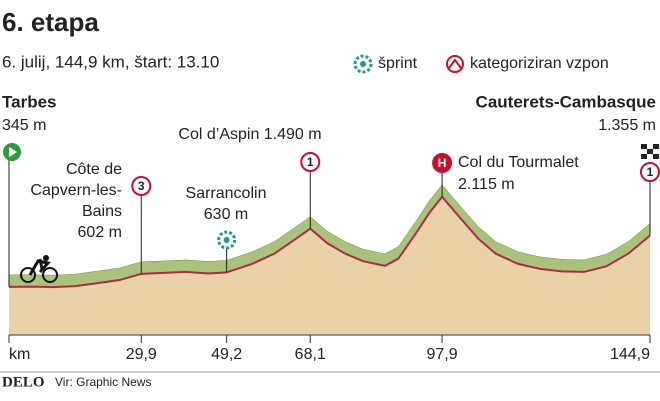  What do you see at coordinates (102, 211) in the screenshot?
I see `annotation-label: Bains` at bounding box center [102, 211].